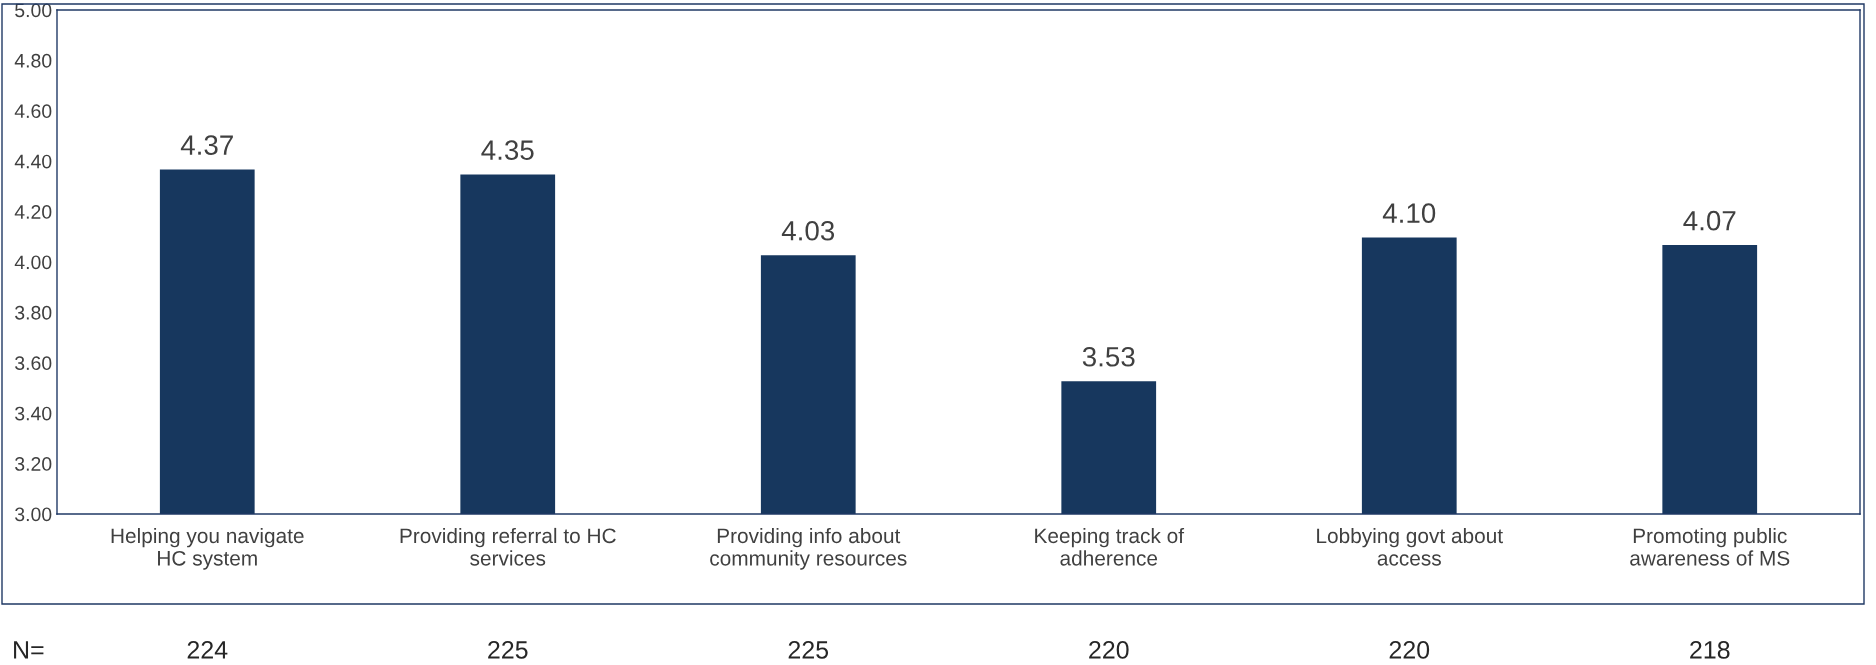 This screenshot has width=1876, height=665. I want to click on y-tick-label: 3.60, so click(33, 363).